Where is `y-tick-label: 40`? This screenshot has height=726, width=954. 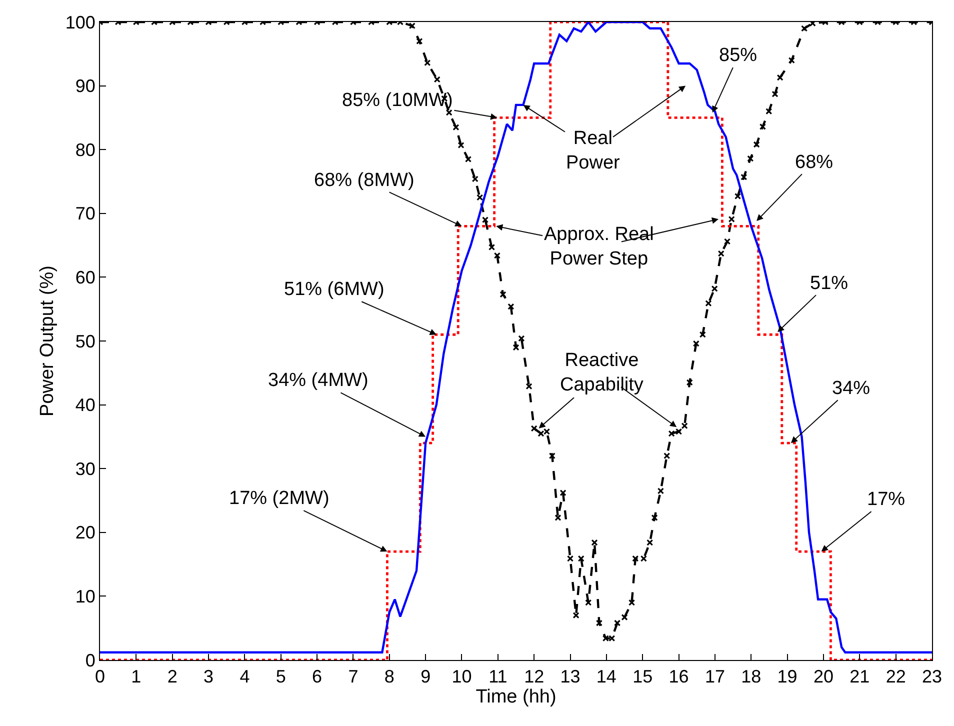
y-tick-label: 40 is located at coordinates (85, 405).